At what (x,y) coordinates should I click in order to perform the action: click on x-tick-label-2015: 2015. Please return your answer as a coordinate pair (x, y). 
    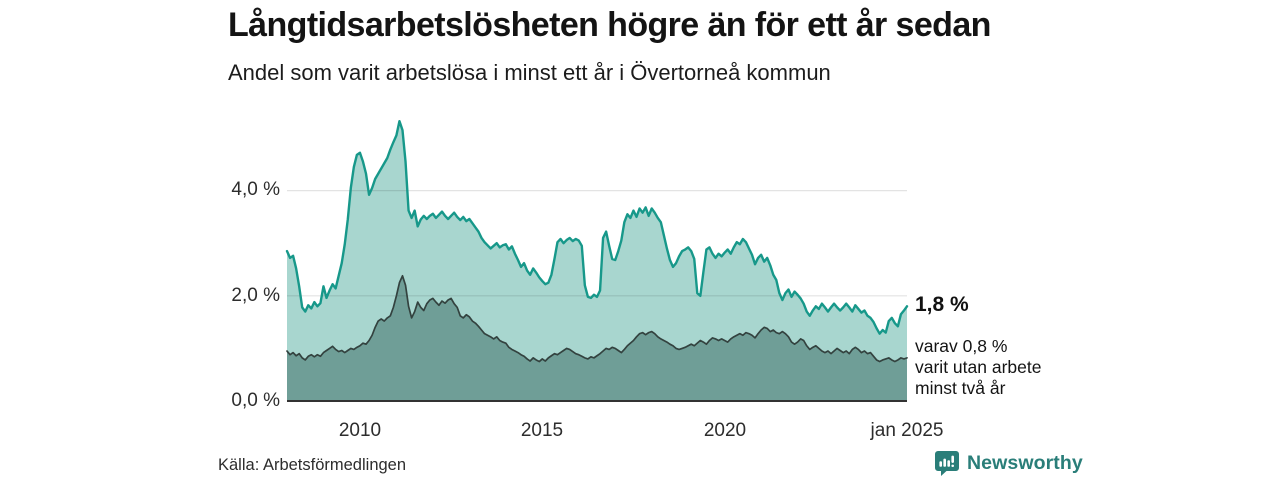
    Looking at the image, I should click on (542, 430).